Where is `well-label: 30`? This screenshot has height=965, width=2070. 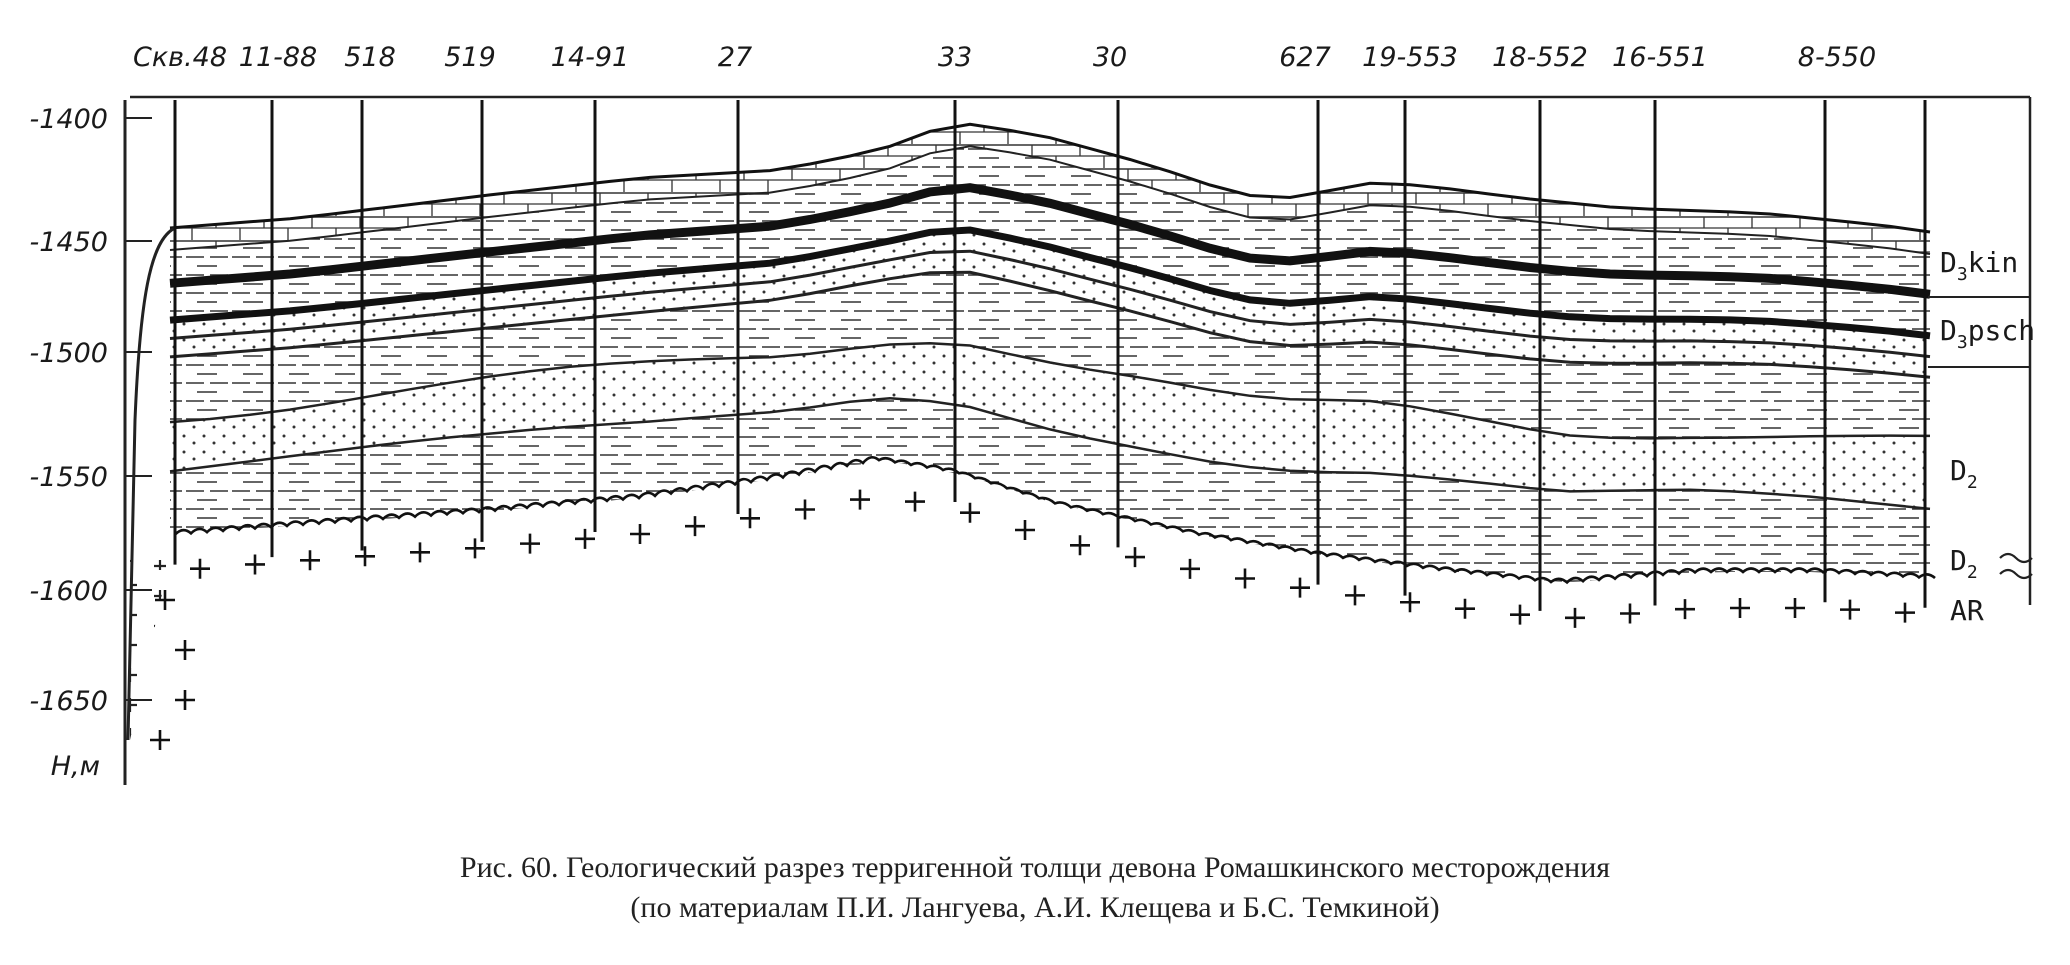 well-label: 30 is located at coordinates (1110, 57).